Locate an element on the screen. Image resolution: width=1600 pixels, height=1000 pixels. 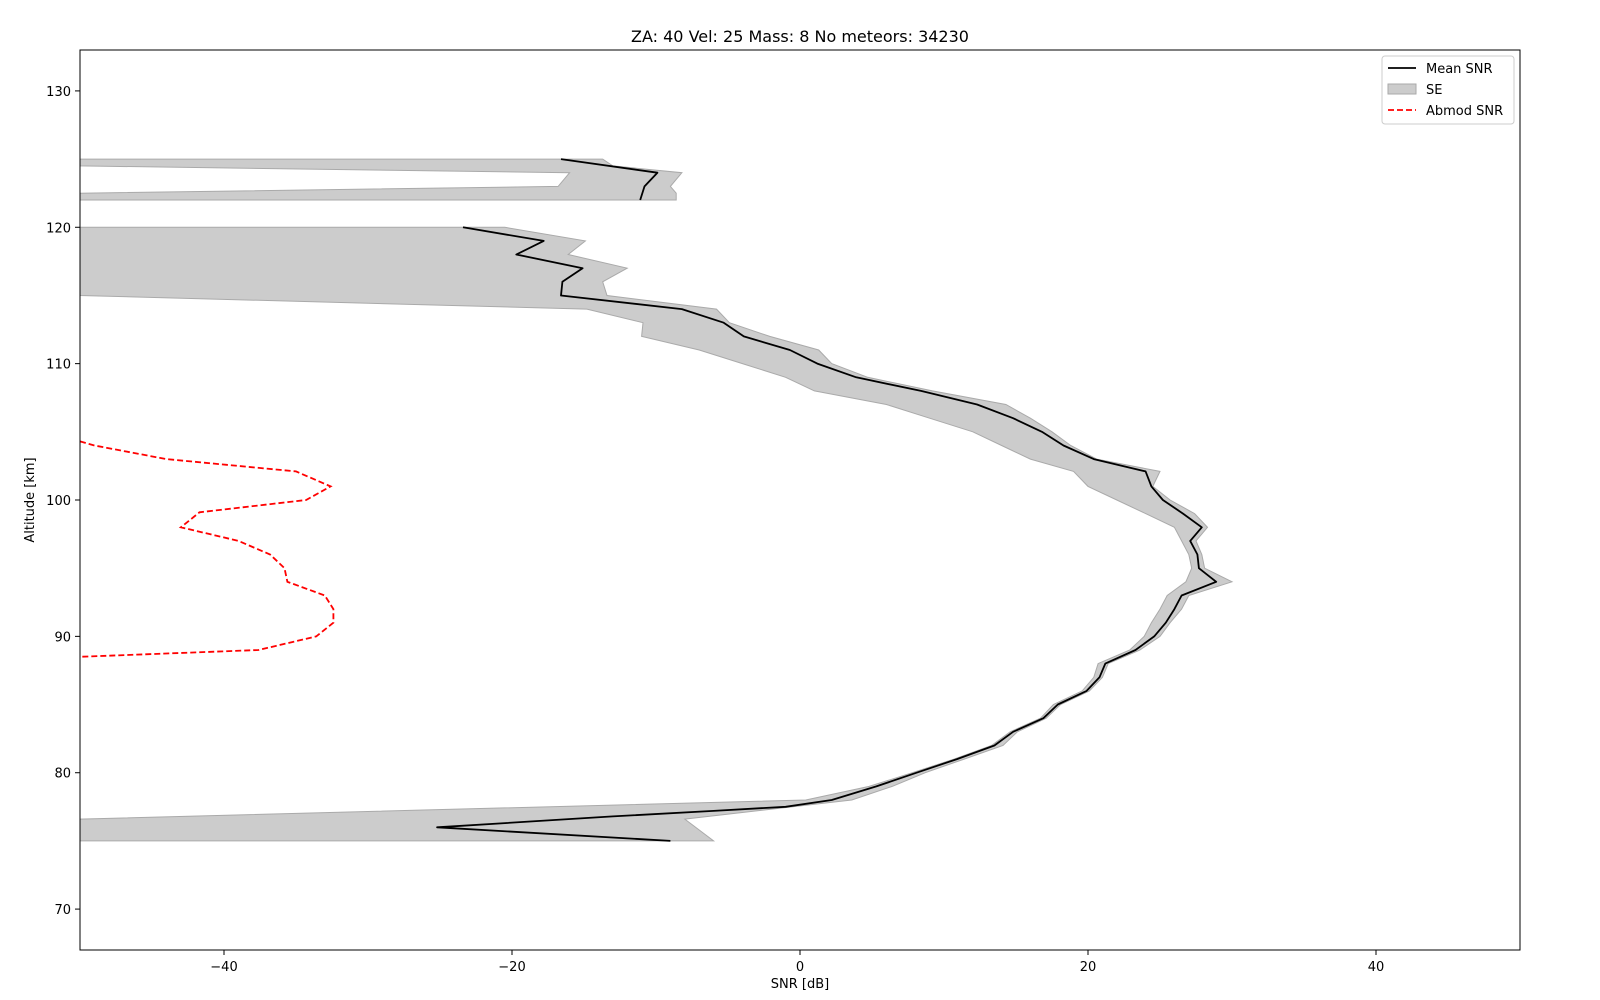
x-tick-label: −40 is located at coordinates (223, 967).